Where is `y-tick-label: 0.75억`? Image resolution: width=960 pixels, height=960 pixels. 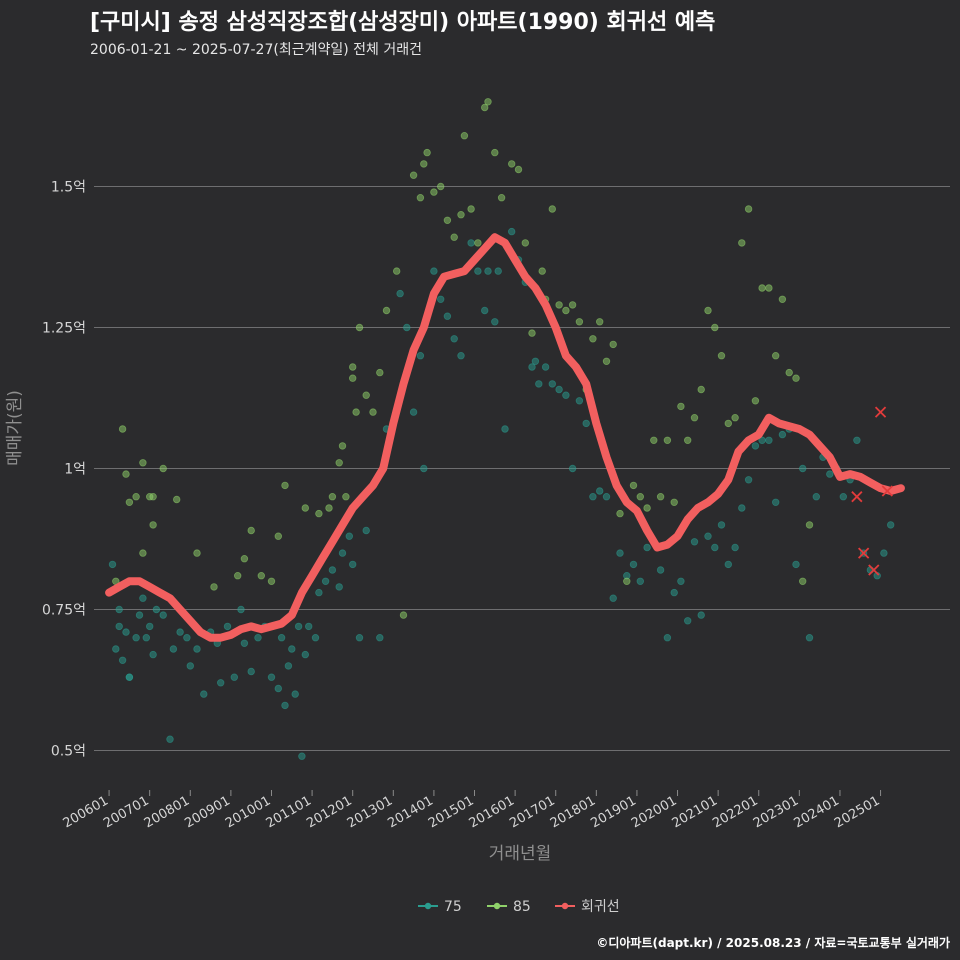
y-tick-label: 0.75억 is located at coordinates (64, 611).